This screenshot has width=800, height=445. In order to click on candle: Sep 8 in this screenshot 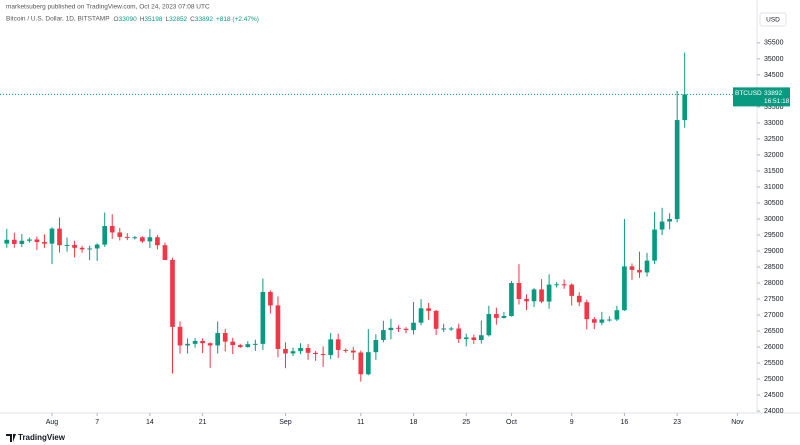, I will do `click(338, 345)`.